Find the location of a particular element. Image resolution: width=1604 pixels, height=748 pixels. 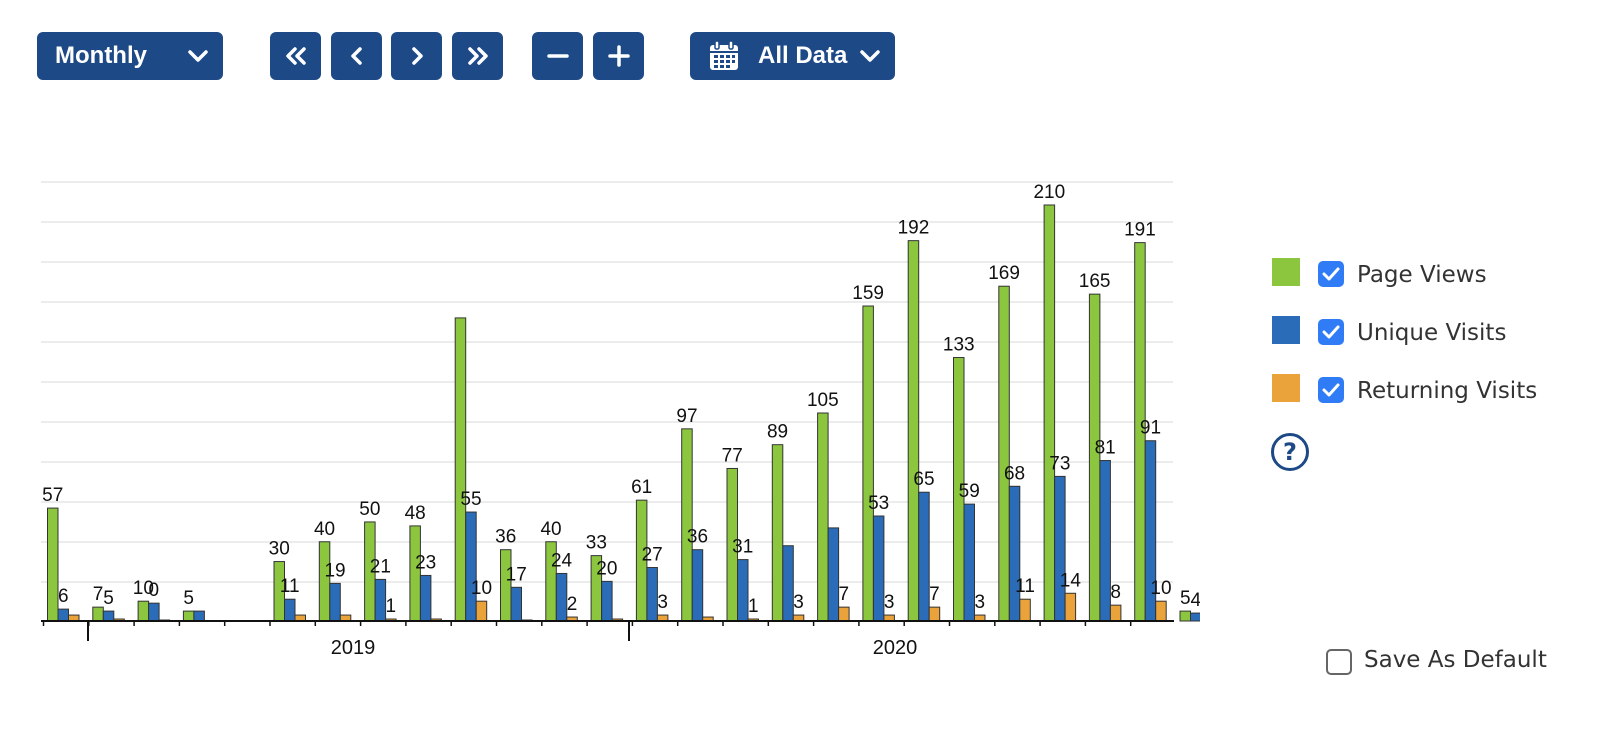

data-label: 23 is located at coordinates (425, 562).